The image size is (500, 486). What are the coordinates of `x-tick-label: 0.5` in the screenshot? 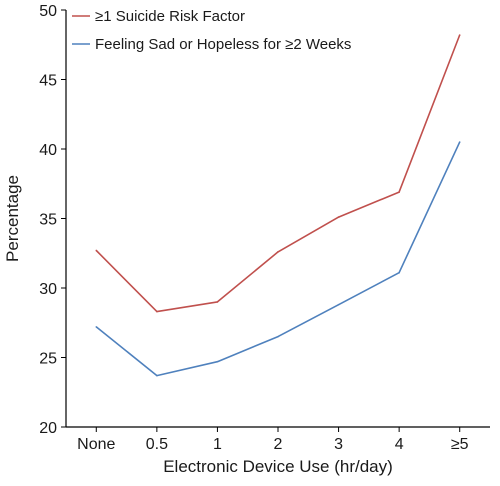 It's located at (157, 444).